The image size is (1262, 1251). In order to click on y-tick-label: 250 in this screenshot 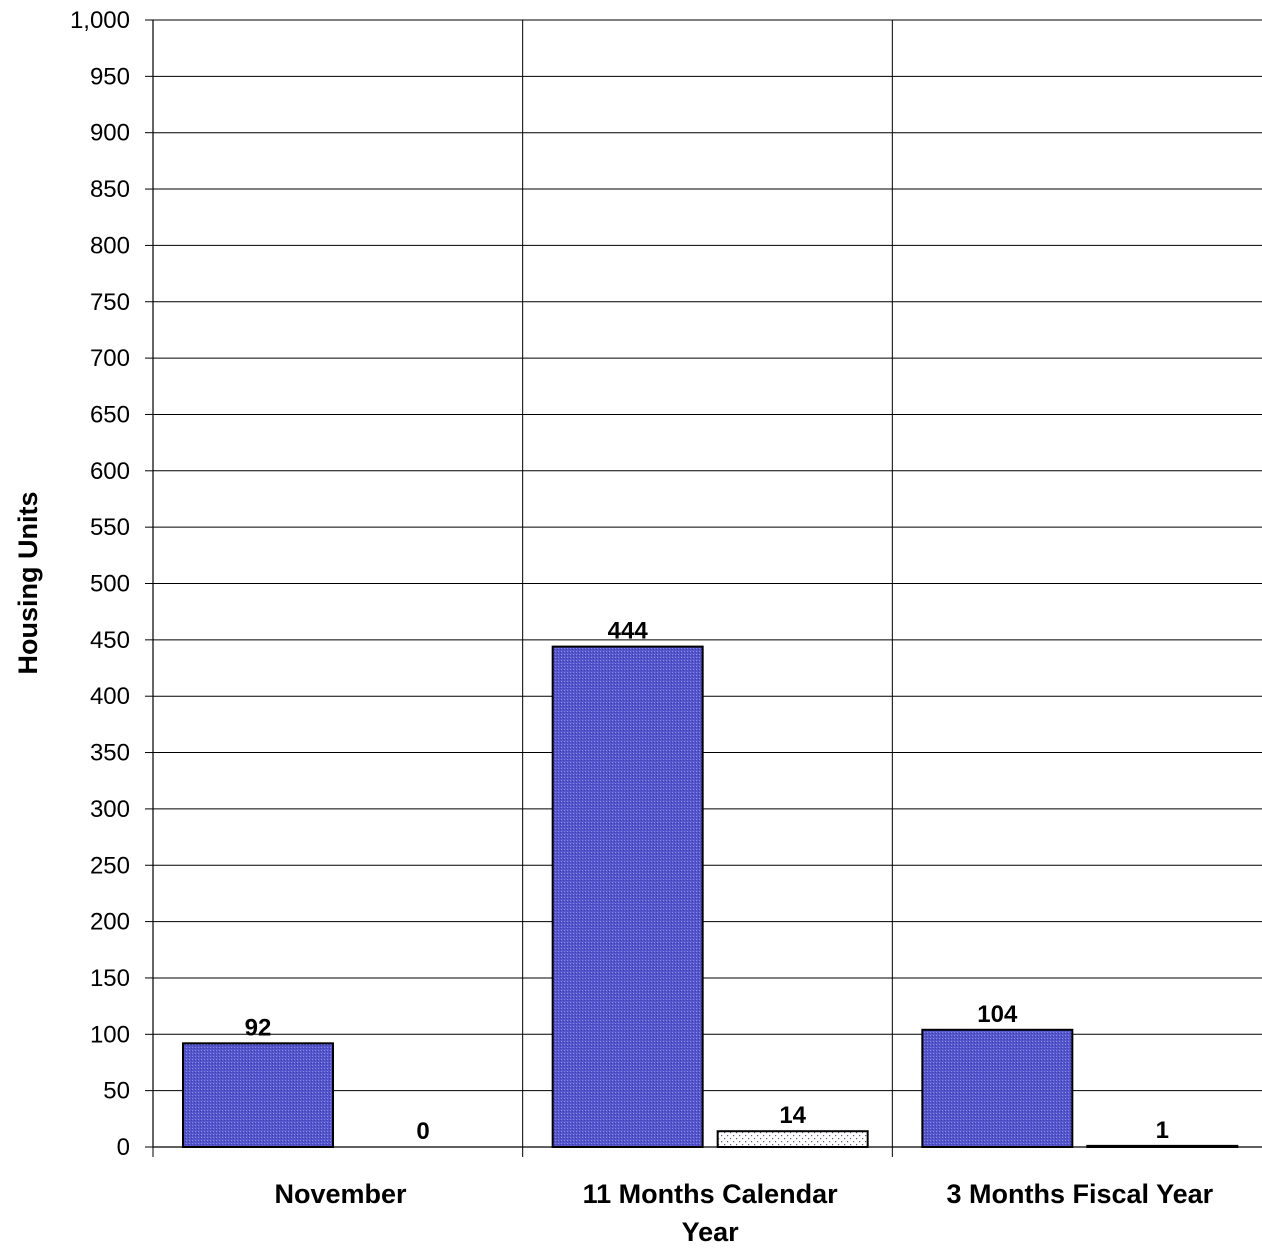, I will do `click(110, 865)`.